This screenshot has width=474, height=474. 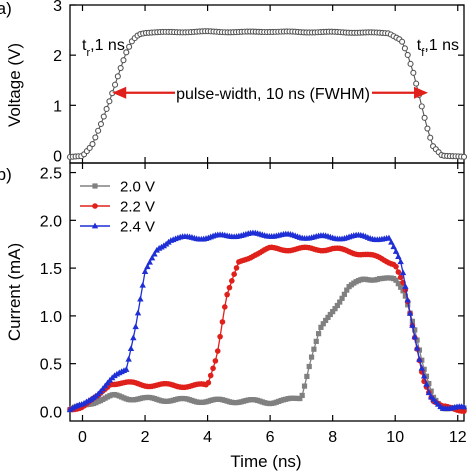 What do you see at coordinates (137, 207) in the screenshot?
I see `legend-label: 2.2 V` at bounding box center [137, 207].